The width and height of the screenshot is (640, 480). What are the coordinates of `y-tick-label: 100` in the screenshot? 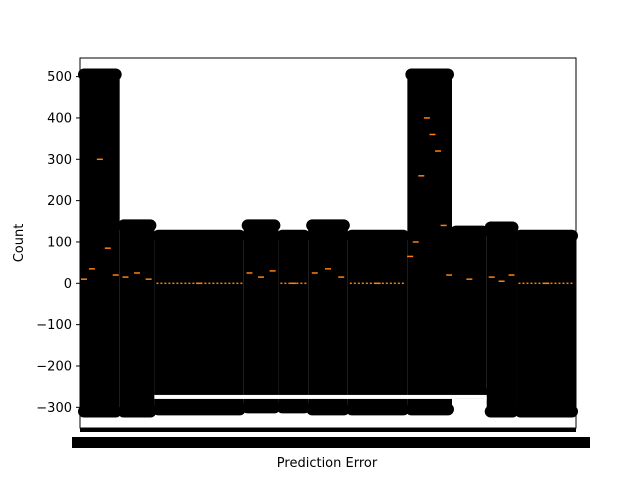 It's located at (59, 242).